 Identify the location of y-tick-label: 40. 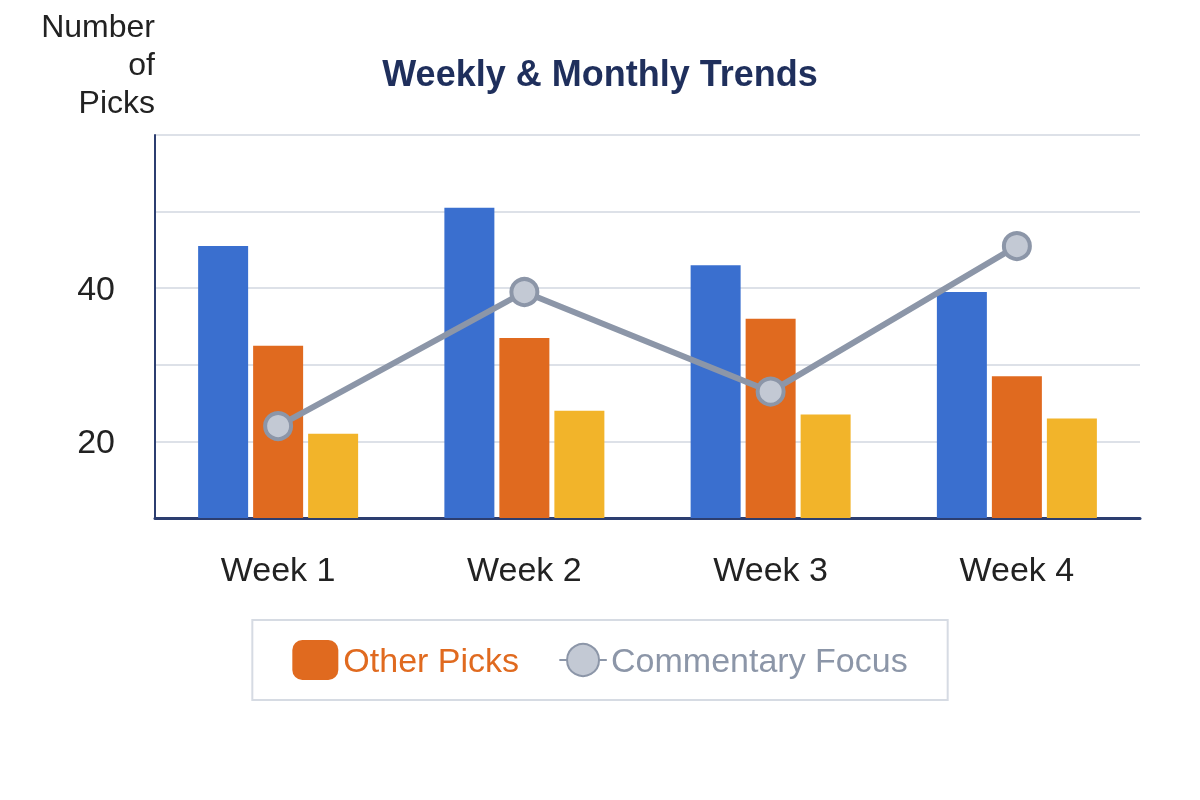
(96, 288).